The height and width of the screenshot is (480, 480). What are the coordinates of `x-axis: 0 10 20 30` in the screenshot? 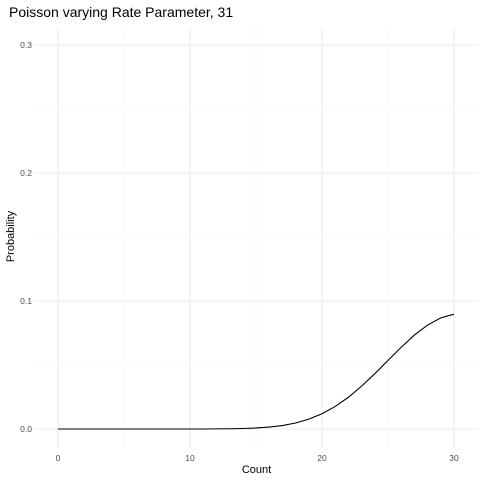 It's located at (257, 458).